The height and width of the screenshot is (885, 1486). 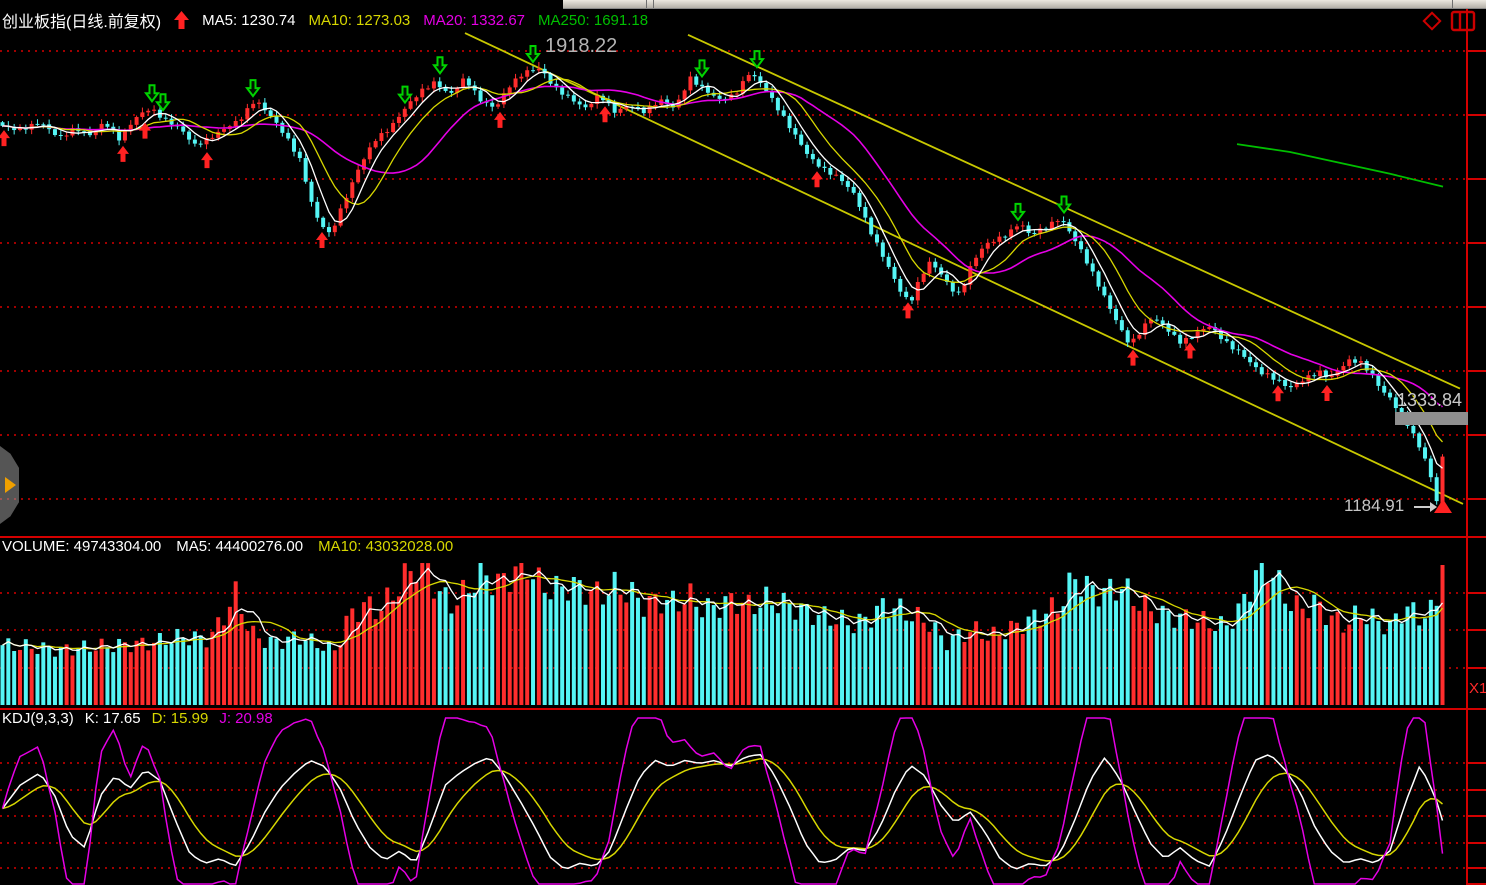 I want to click on kdj-k-value: K: 17.65, so click(x=112, y=718).